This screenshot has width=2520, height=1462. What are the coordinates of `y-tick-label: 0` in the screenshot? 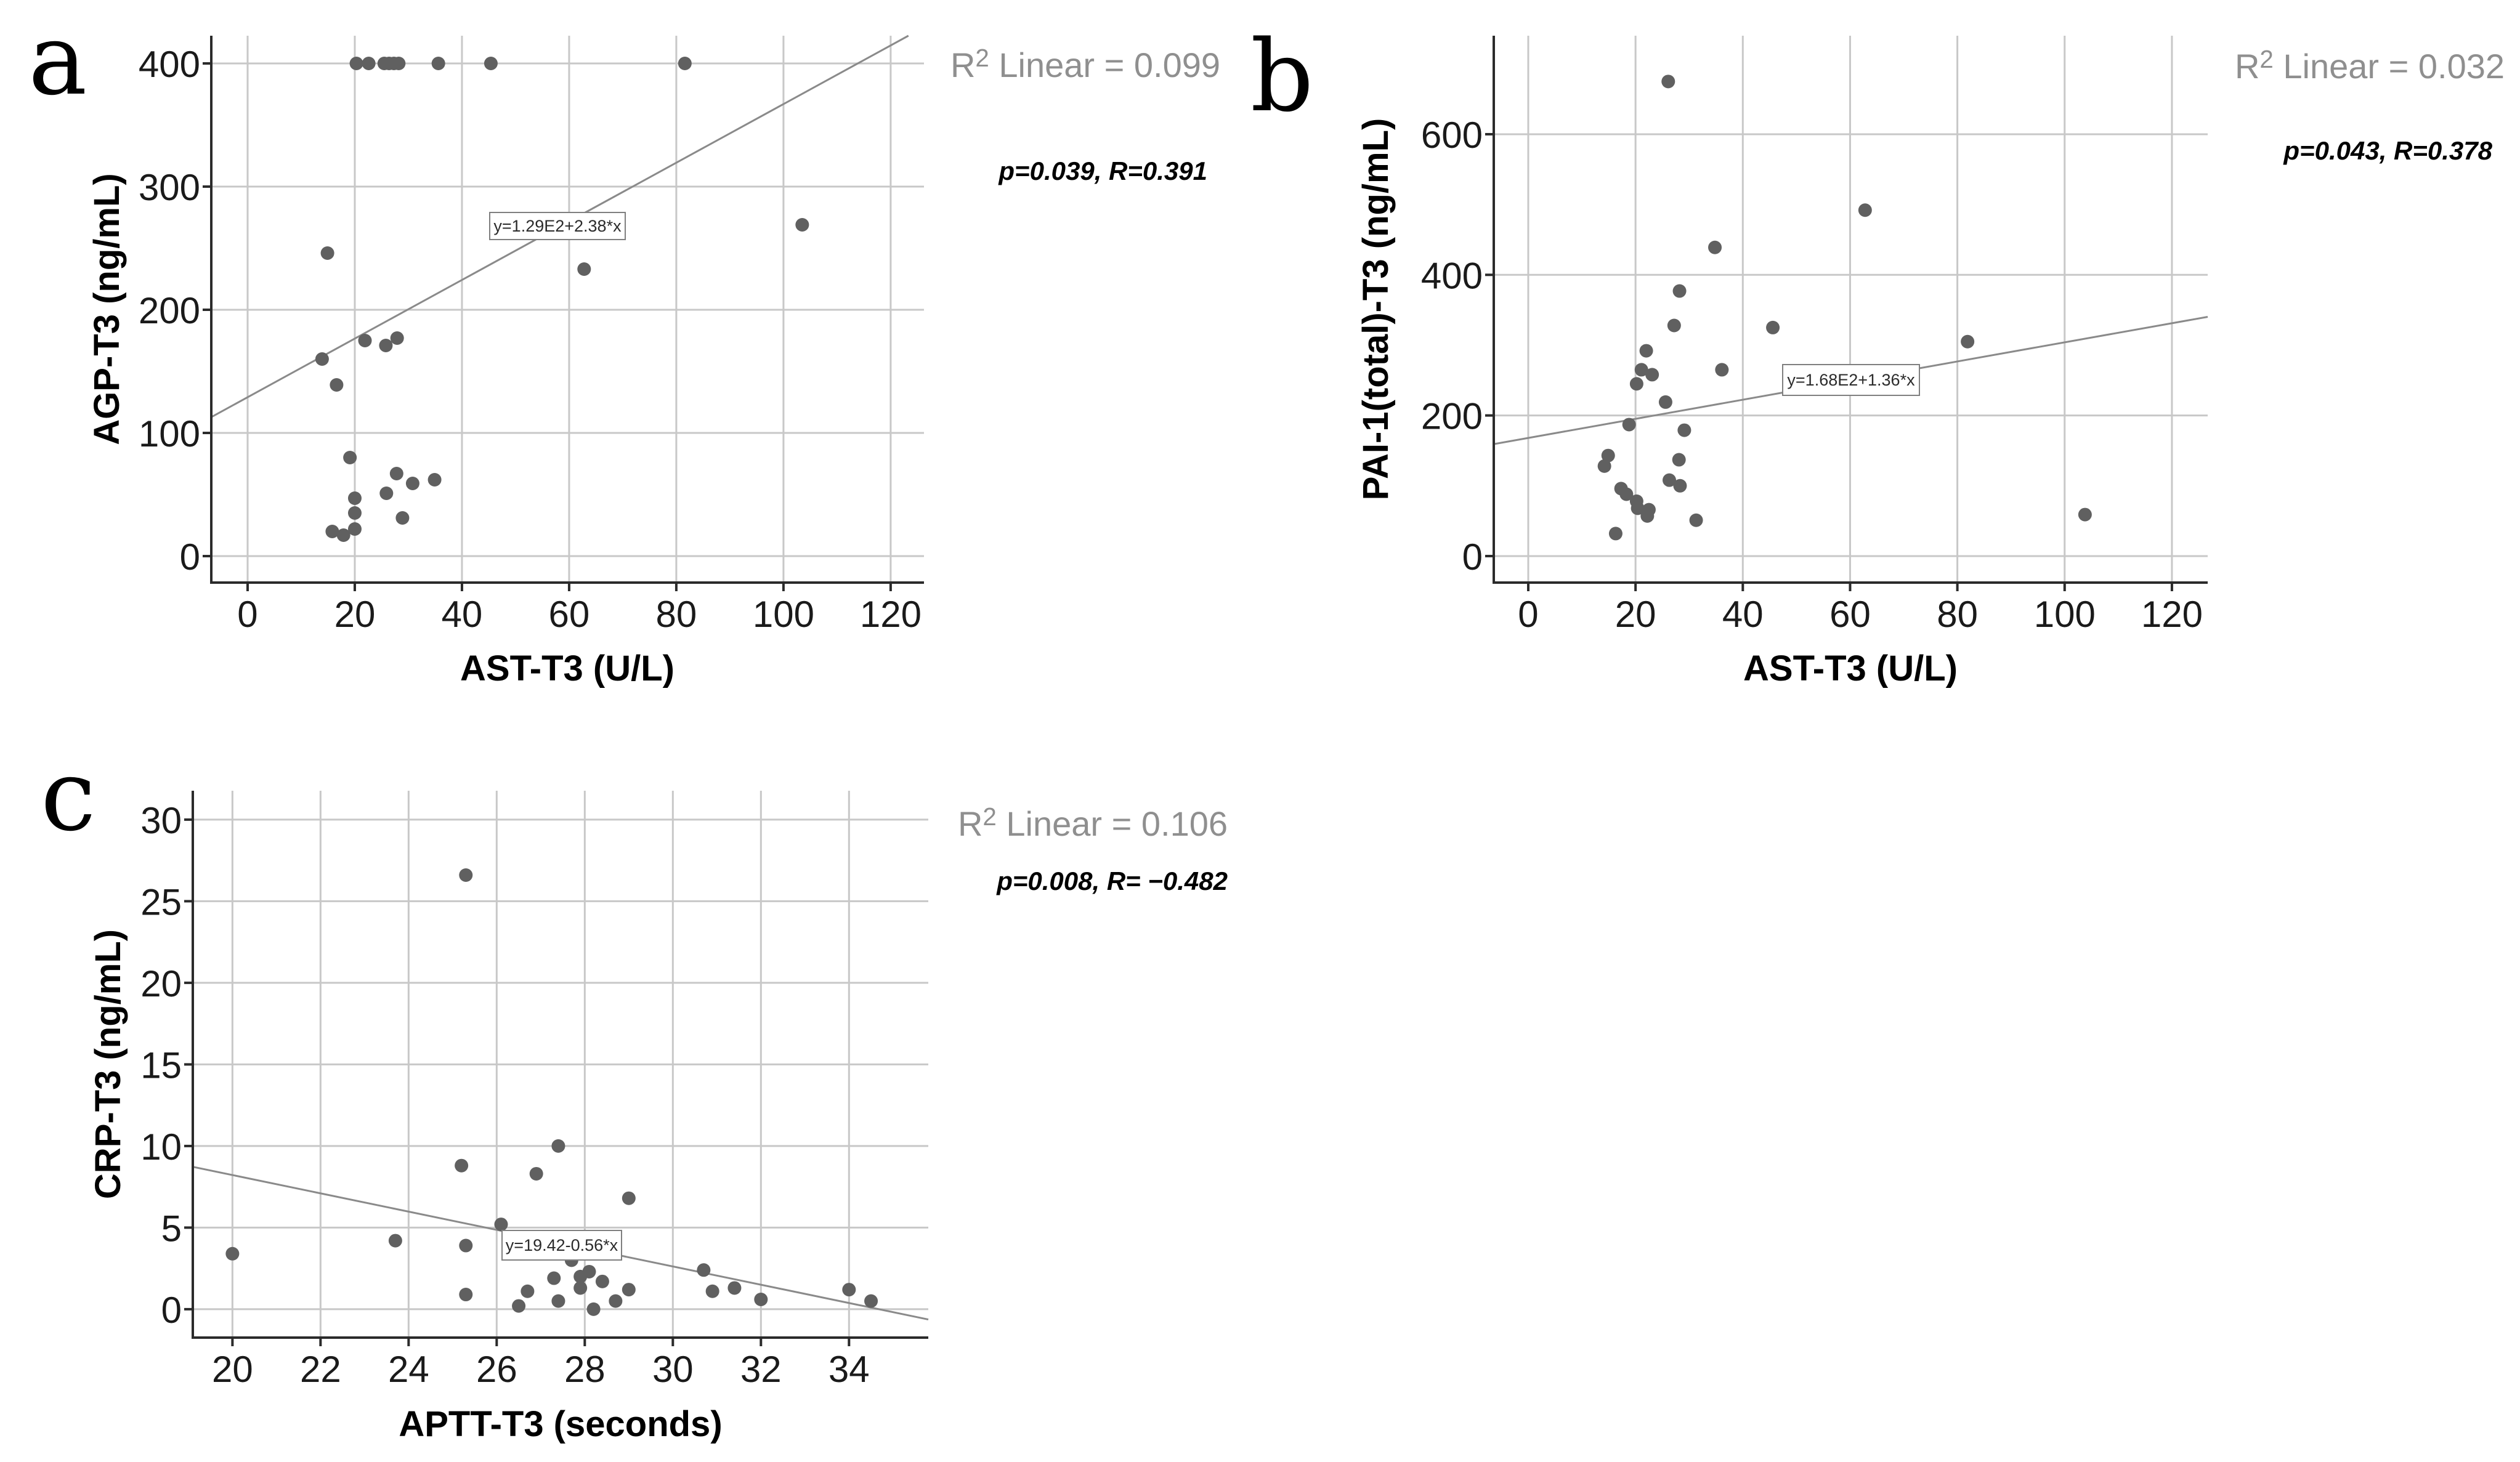 It's located at (171, 1311).